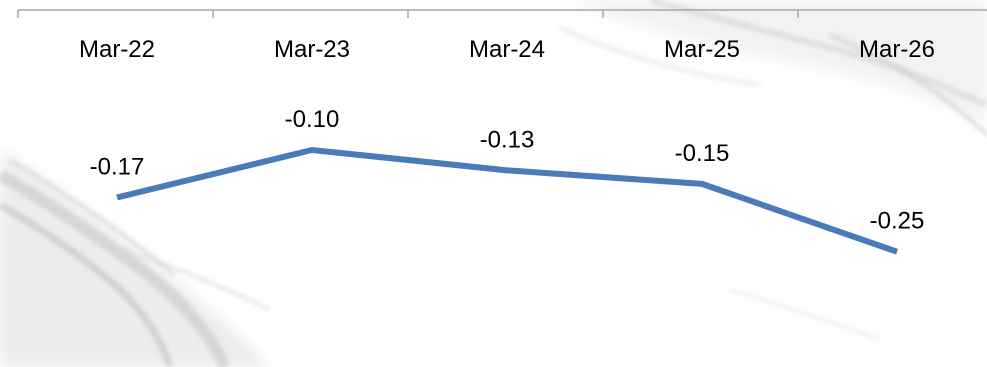 This screenshot has height=367, width=987. What do you see at coordinates (507, 49) in the screenshot?
I see `x-tick-label: Mar-24` at bounding box center [507, 49].